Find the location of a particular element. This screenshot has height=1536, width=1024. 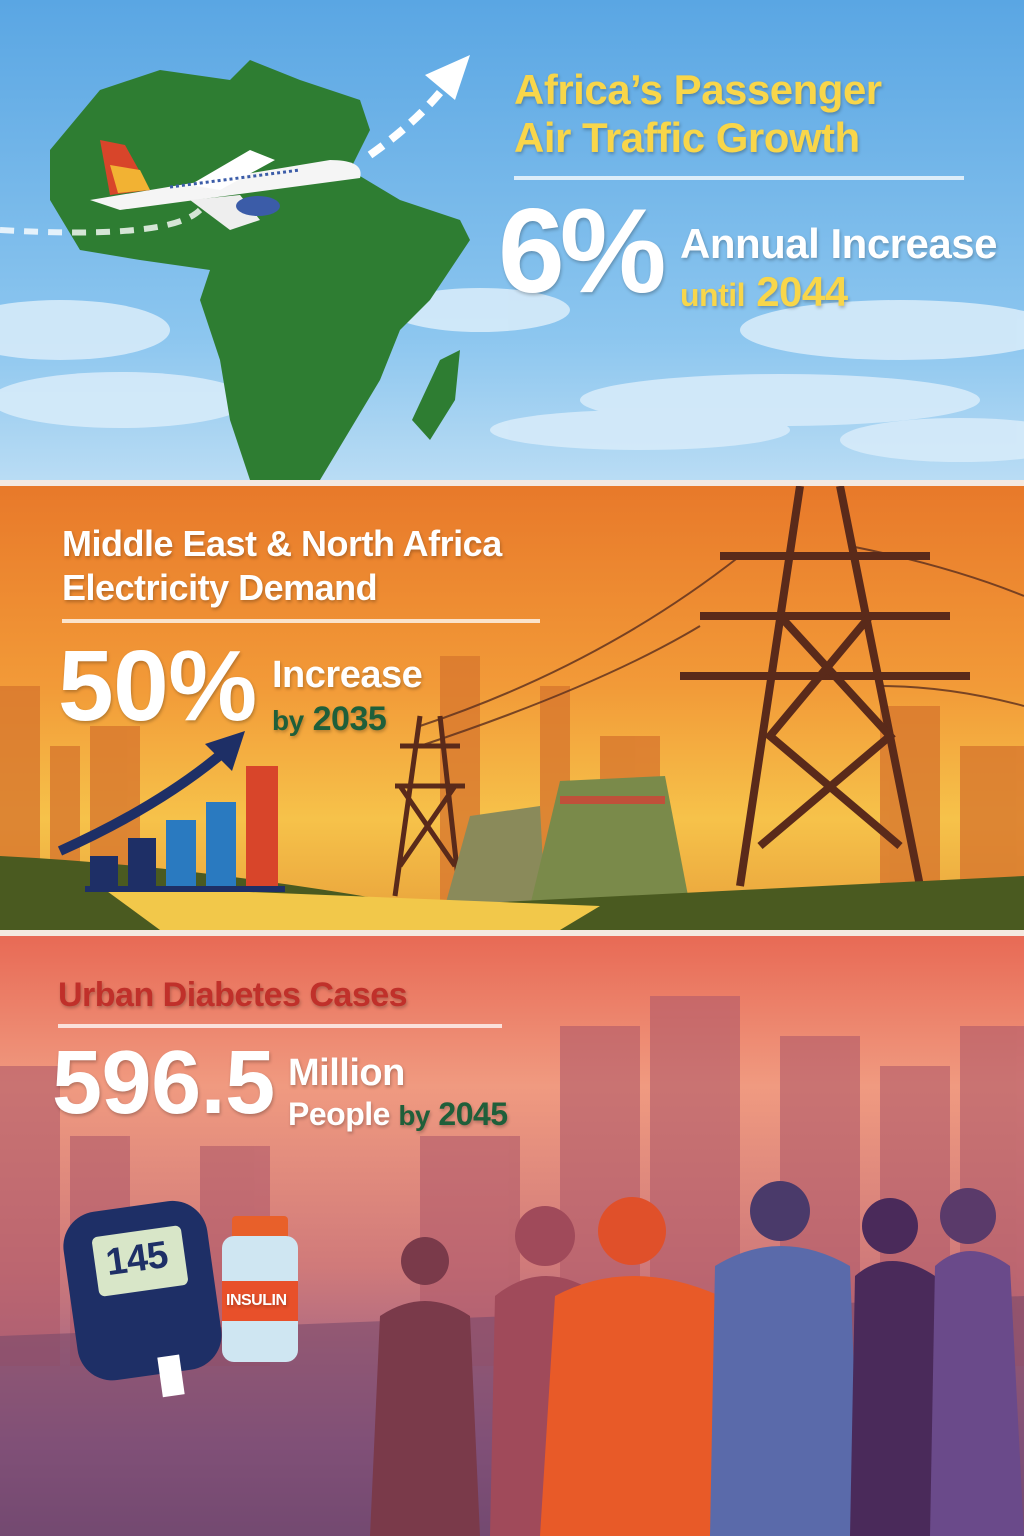

people-word: People is located at coordinates (339, 1114).